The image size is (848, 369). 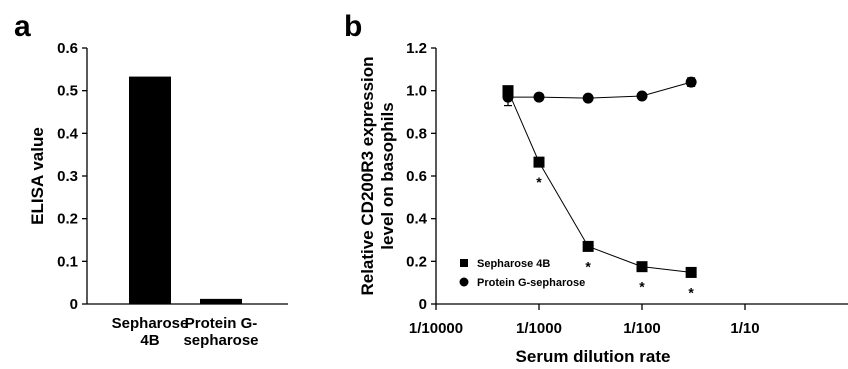 What do you see at coordinates (67, 261) in the screenshot?
I see `a-y-tick-label: 0.1` at bounding box center [67, 261].